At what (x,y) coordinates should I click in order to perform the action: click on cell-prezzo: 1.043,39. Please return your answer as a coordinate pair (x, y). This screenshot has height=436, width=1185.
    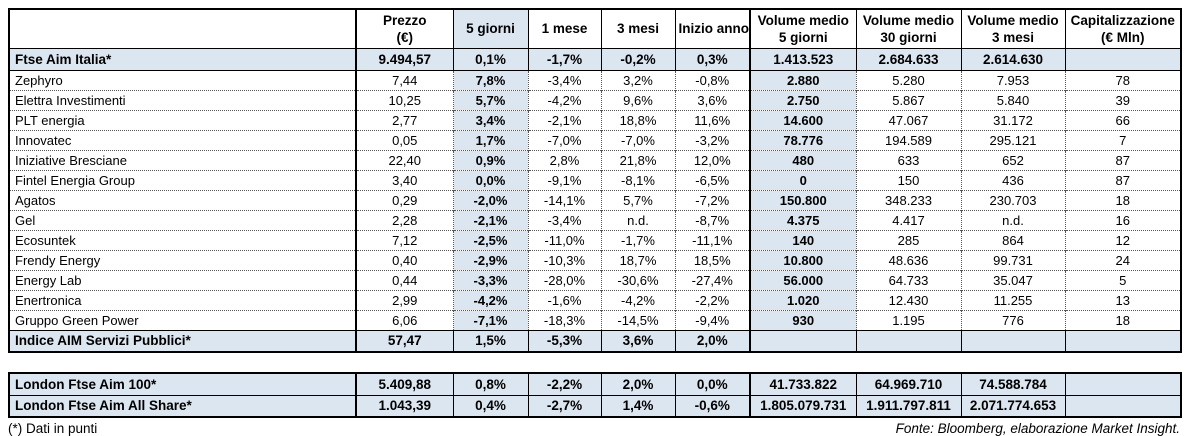
    Looking at the image, I should click on (404, 406).